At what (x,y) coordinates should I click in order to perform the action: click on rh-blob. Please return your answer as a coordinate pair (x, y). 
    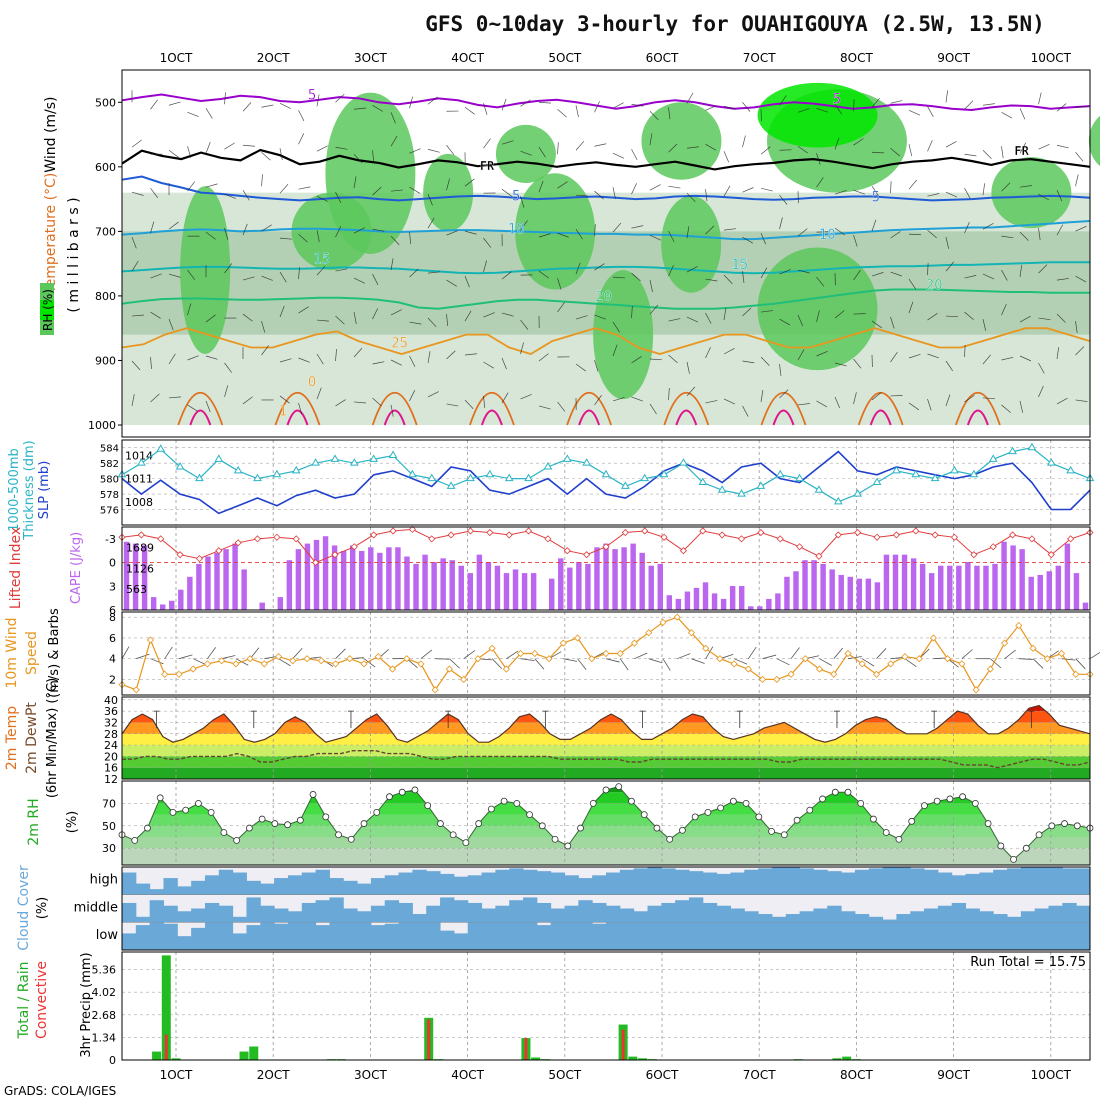
    Looking at the image, I should click on (448, 192).